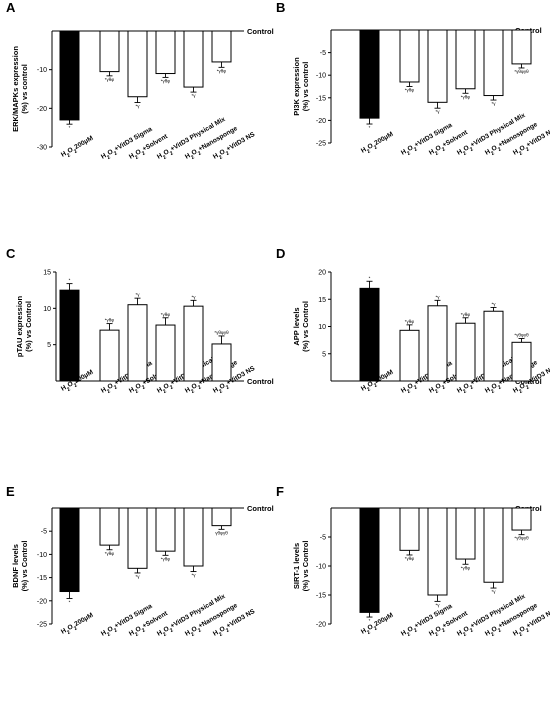 The height and width of the screenshot is (720, 550). What do you see at coordinates (280, 491) in the screenshot?
I see `panel-letter: F` at bounding box center [280, 491].